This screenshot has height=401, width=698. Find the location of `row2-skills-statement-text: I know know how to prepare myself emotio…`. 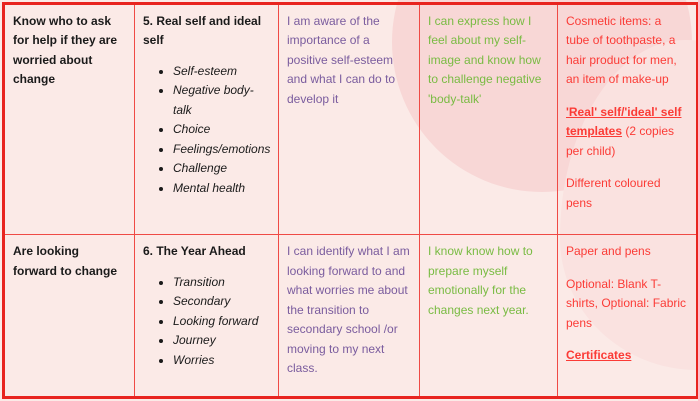

row2-skills-statement-text: I know know how to prepare myself emotio… is located at coordinates (480, 280).